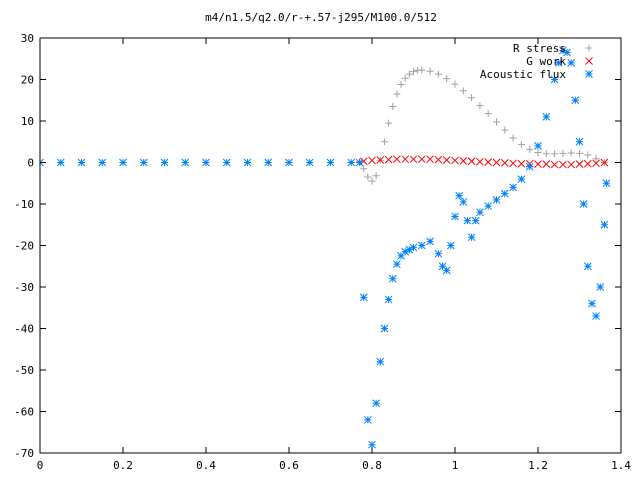 The height and width of the screenshot is (480, 640). What do you see at coordinates (621, 465) in the screenshot?
I see `x-tick-label: 1.4` at bounding box center [621, 465].